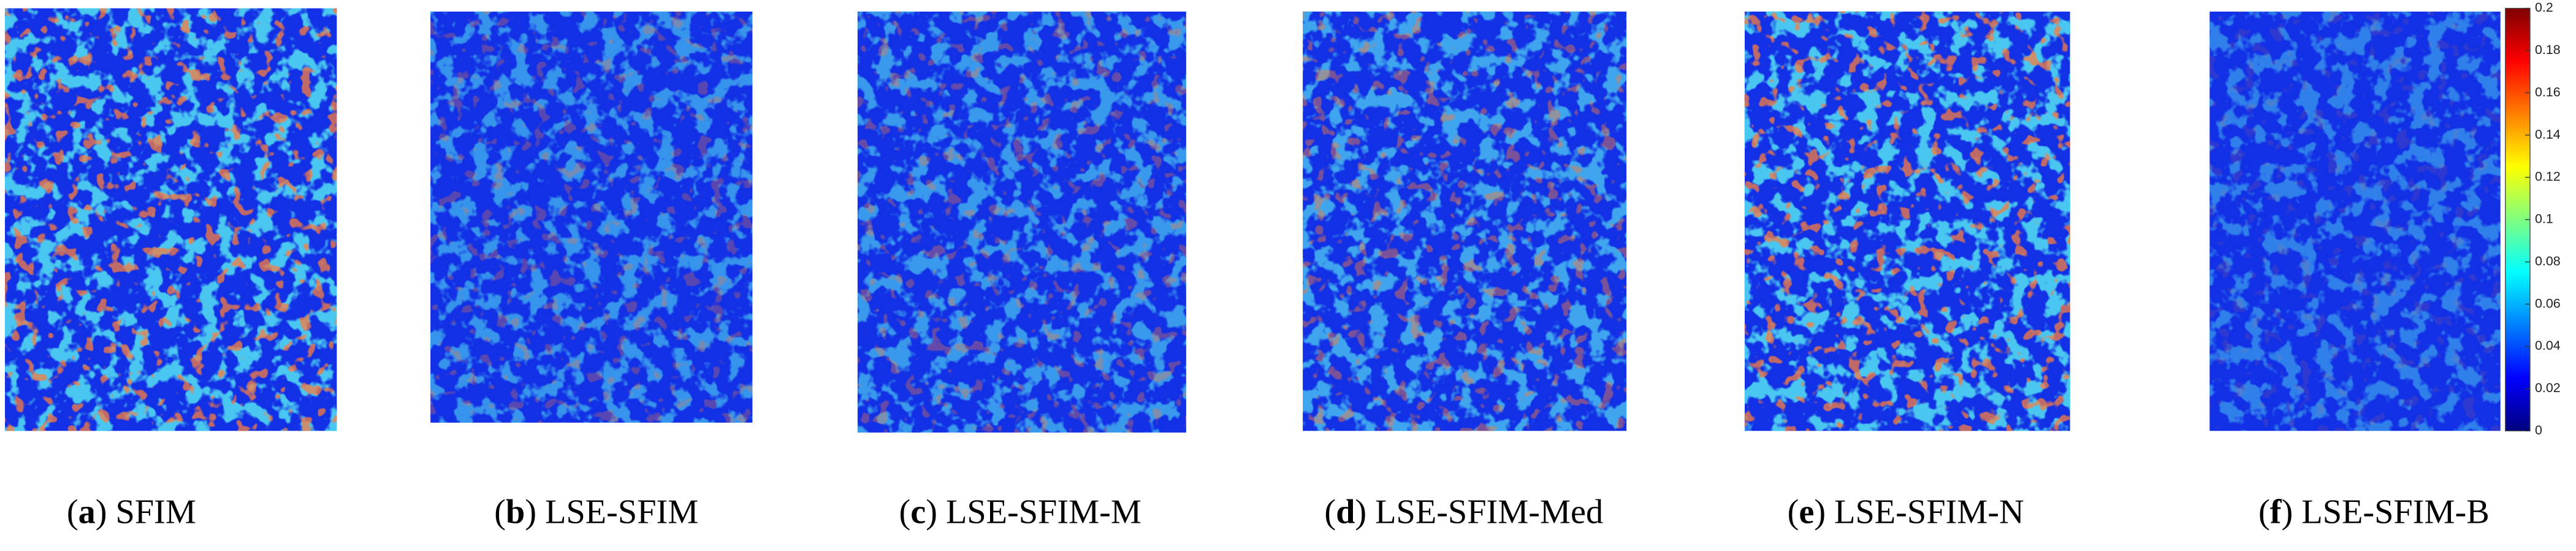  What do you see at coordinates (2538, 430) in the screenshot?
I see `colorbar-tick-label: 0` at bounding box center [2538, 430].